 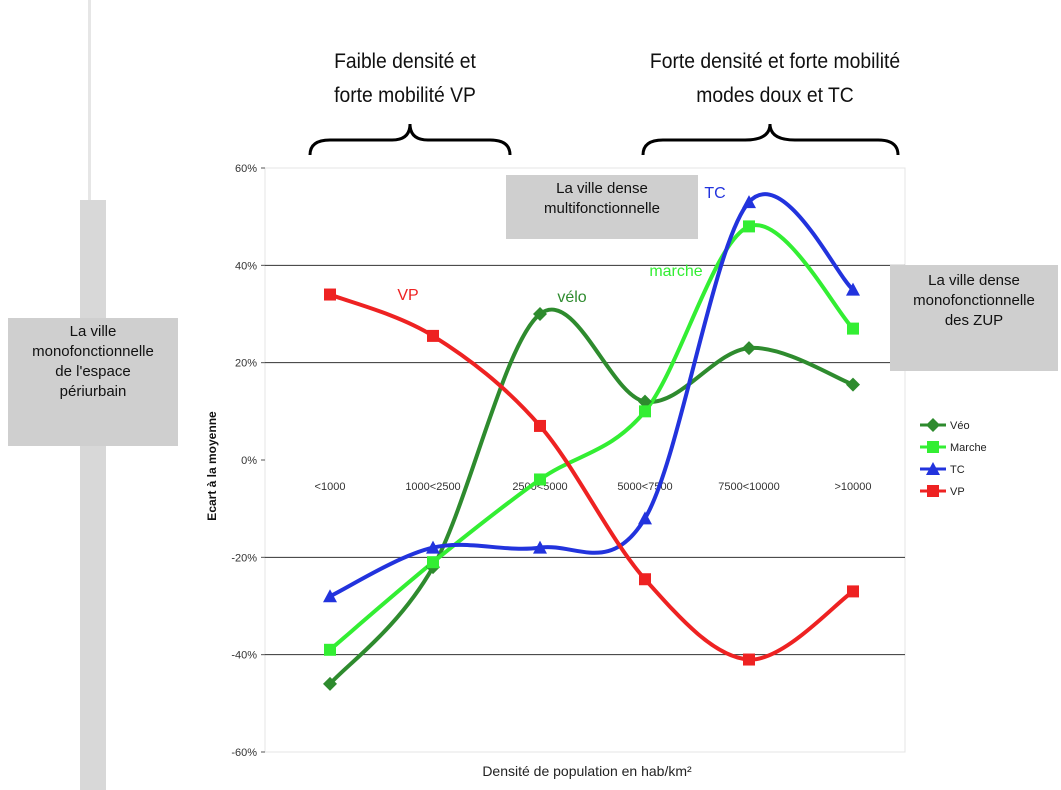 I want to click on y-tick-label: 60%, so click(x=246, y=169).